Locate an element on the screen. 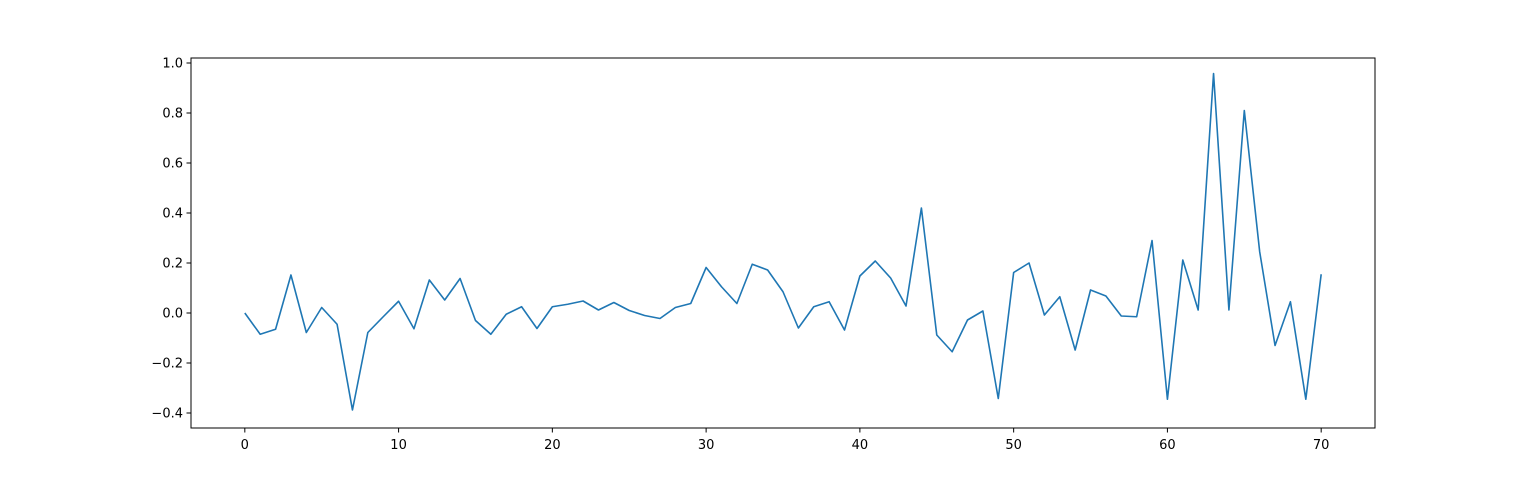 The image size is (1528, 480). x-tick-label: 30 is located at coordinates (706, 445).